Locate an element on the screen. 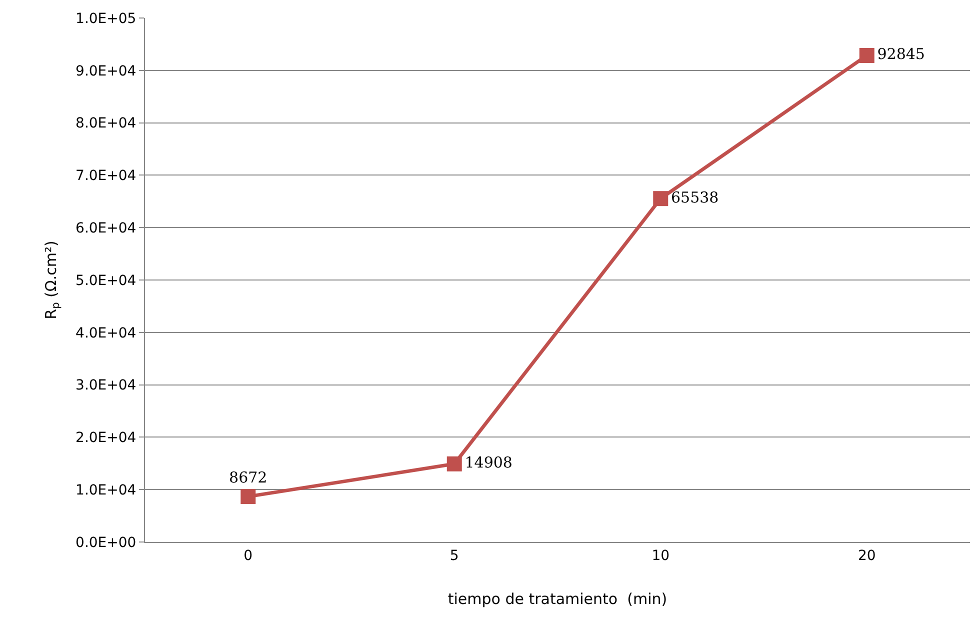 Image resolution: width=980 pixels, height=636 pixels. y-tick-label: 6.0E+04 is located at coordinates (106, 228).